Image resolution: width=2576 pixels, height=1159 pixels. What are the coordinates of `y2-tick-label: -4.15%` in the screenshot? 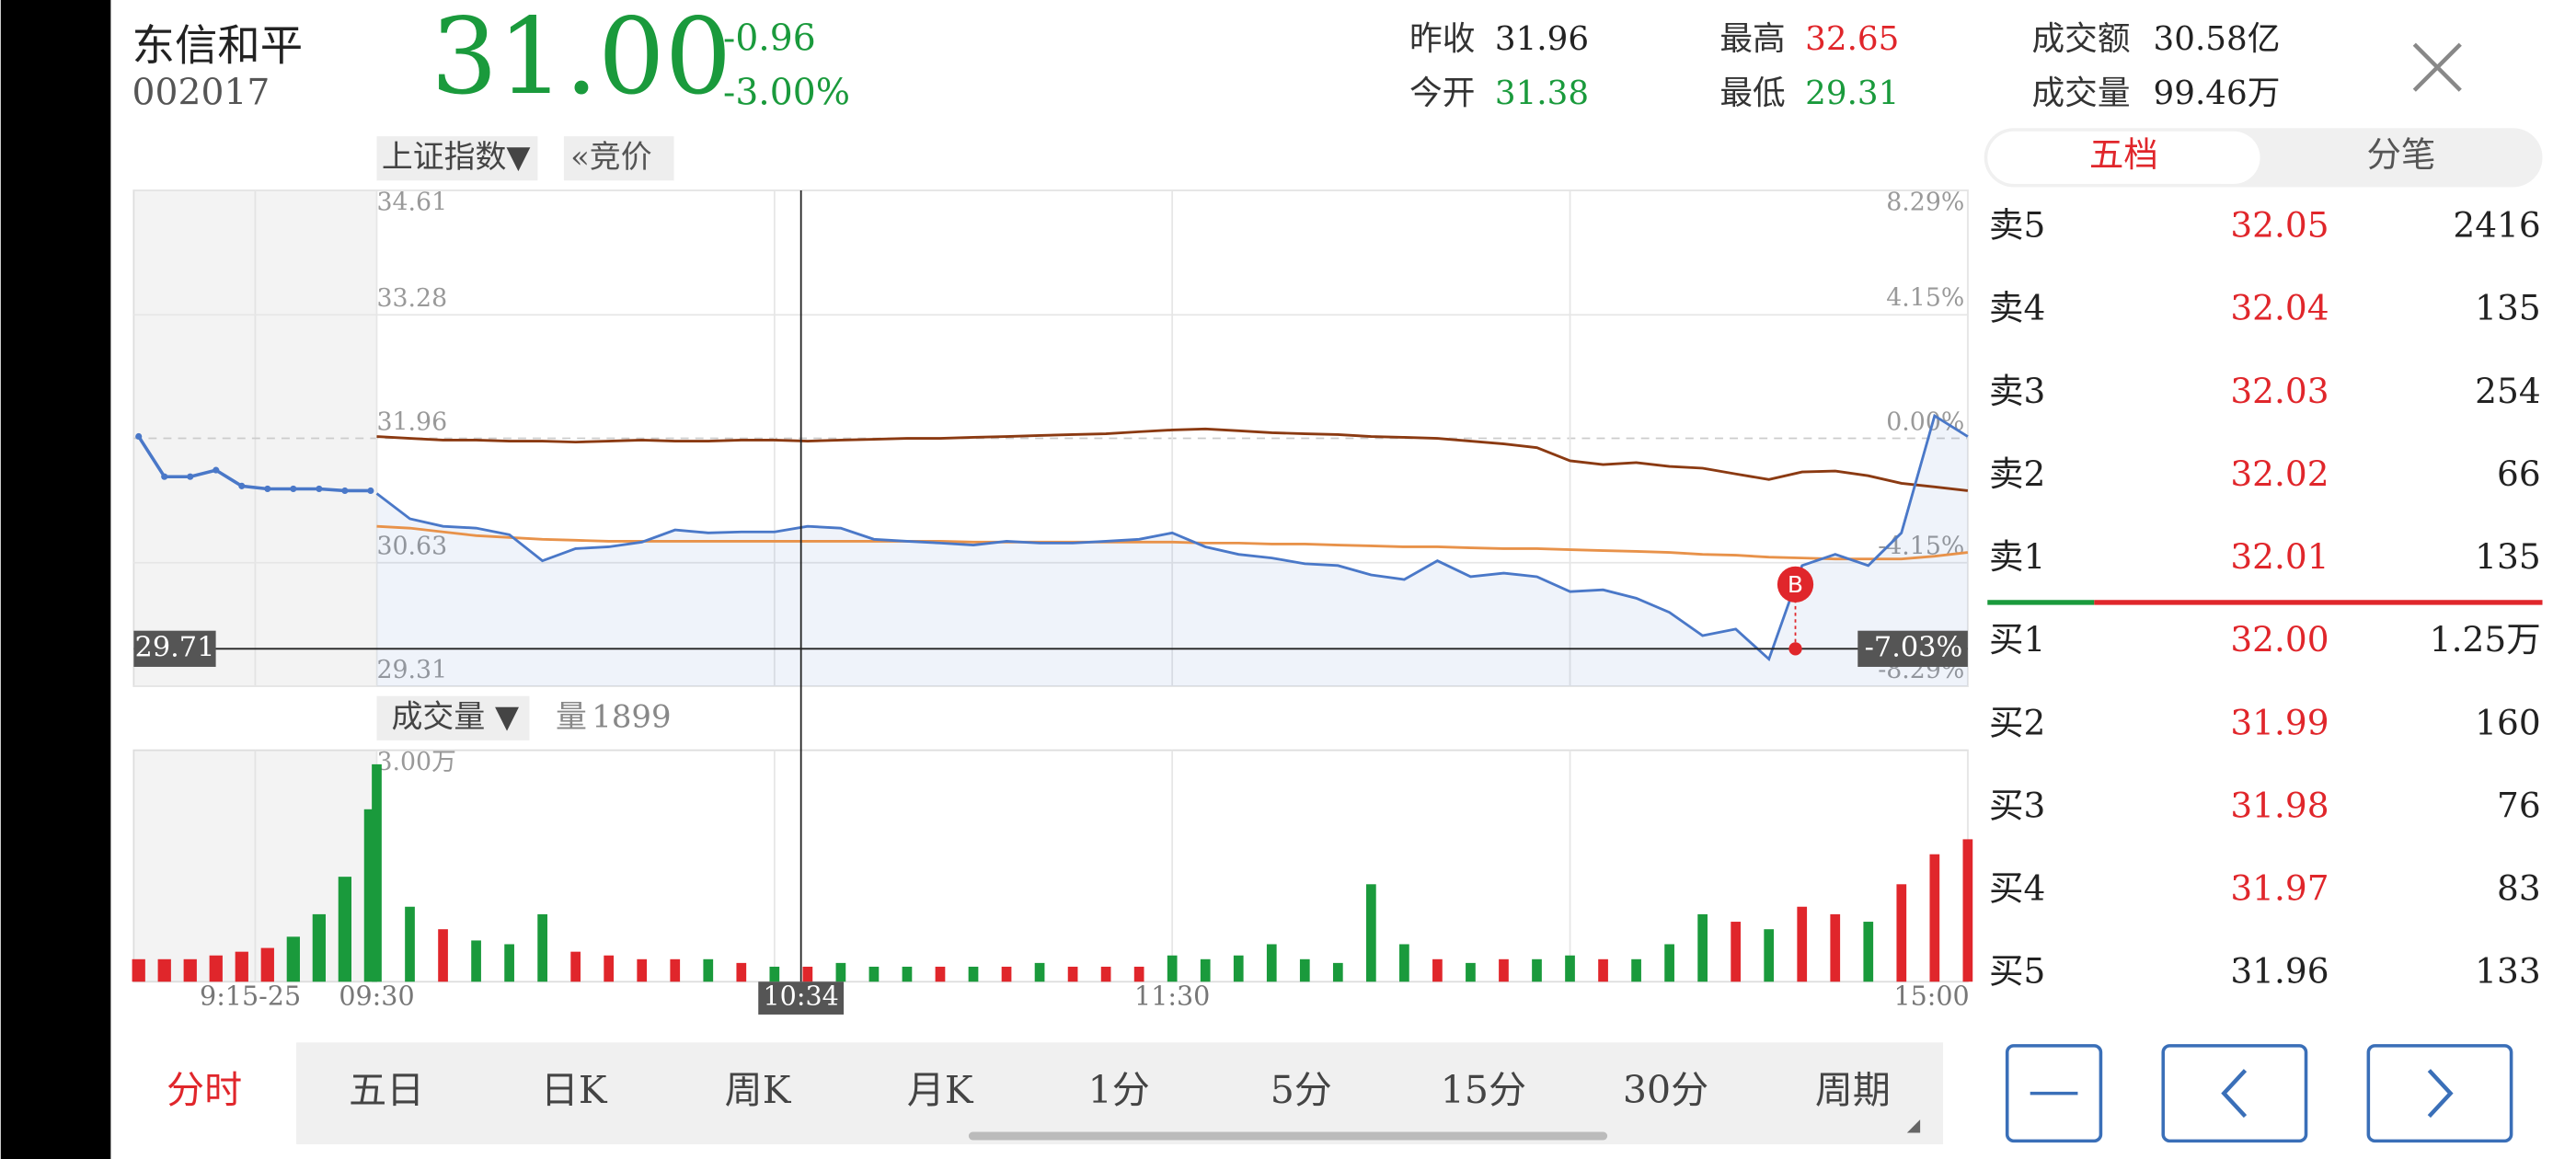 It's located at (1921, 546).